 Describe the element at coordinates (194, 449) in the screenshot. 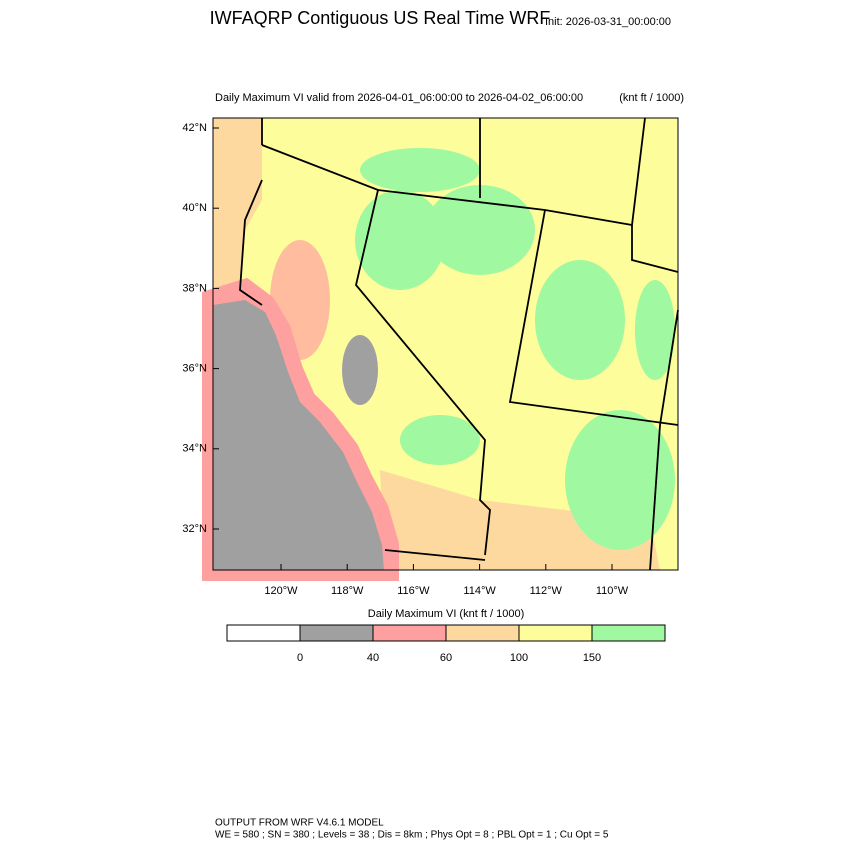

I see `lat-label: 34°N` at that location.